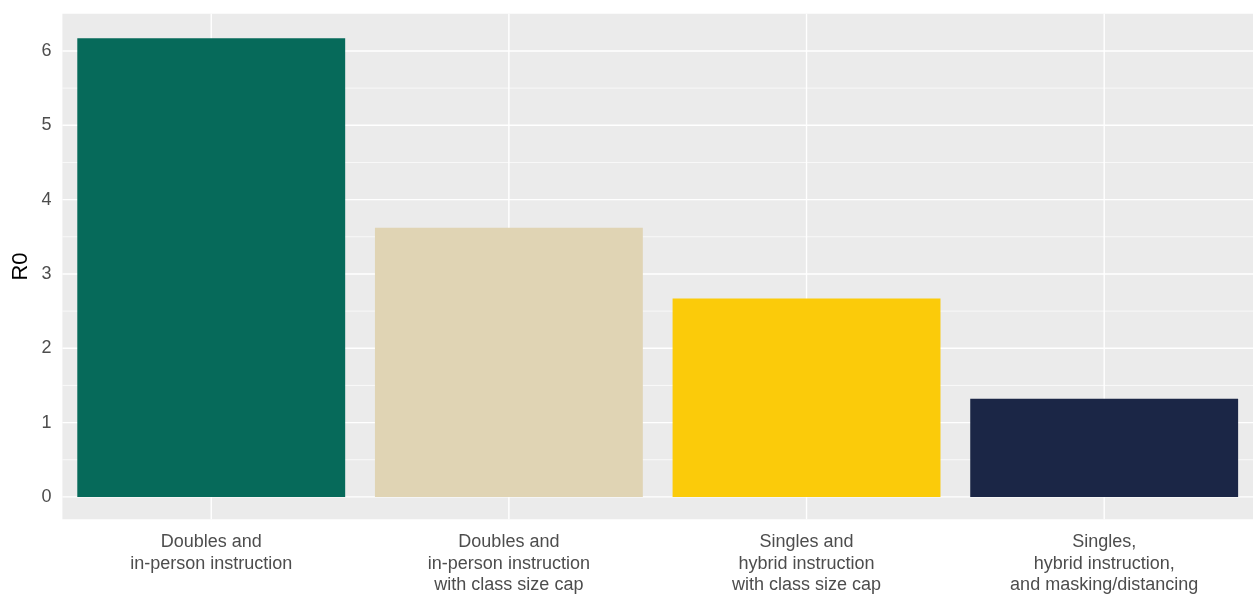 The height and width of the screenshot is (602, 1255). I want to click on x-tick-label: Singles, hybrid instruction, and masking/distancing, so click(1104, 562).